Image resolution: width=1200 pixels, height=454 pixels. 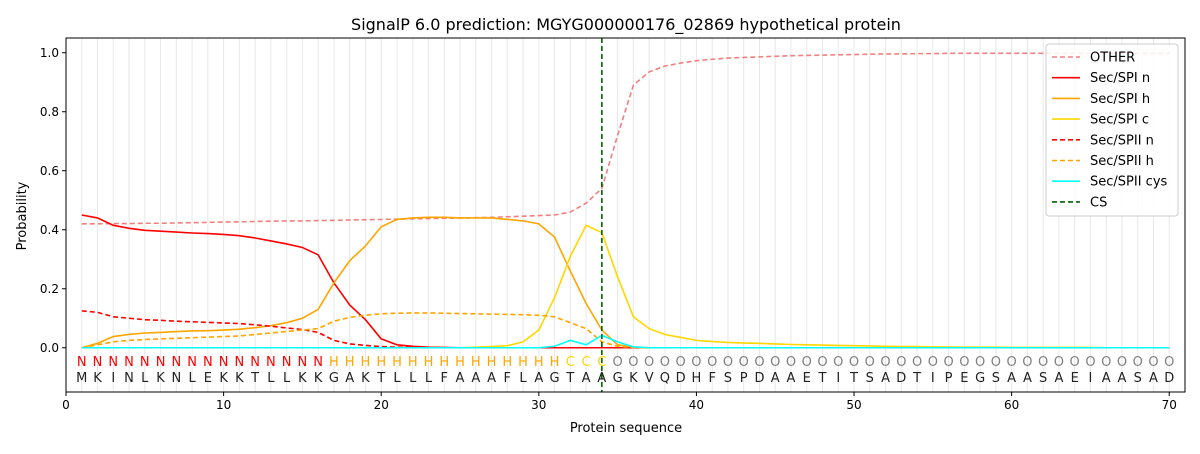 I want to click on x-tick-label: 30, so click(x=538, y=405).